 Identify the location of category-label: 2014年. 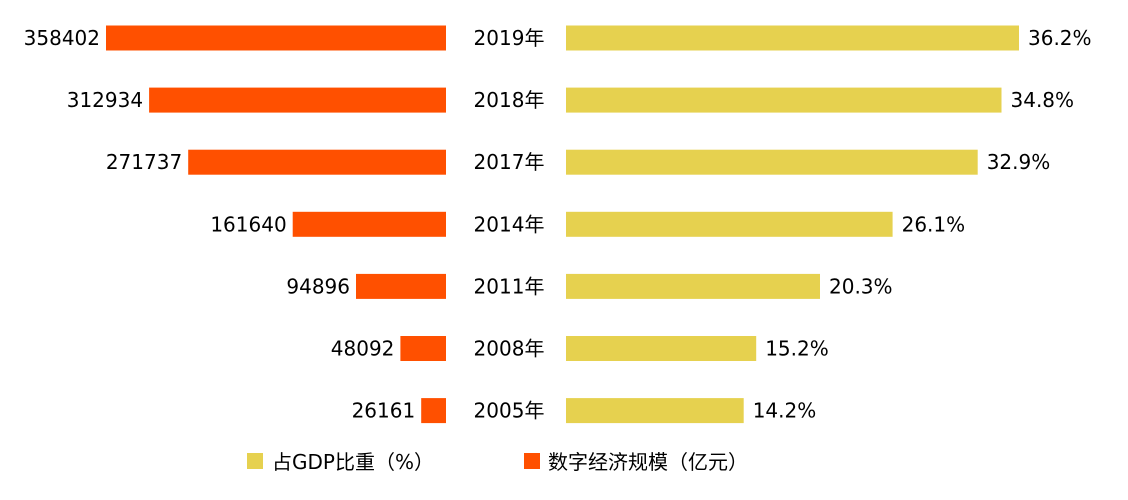
(509, 224).